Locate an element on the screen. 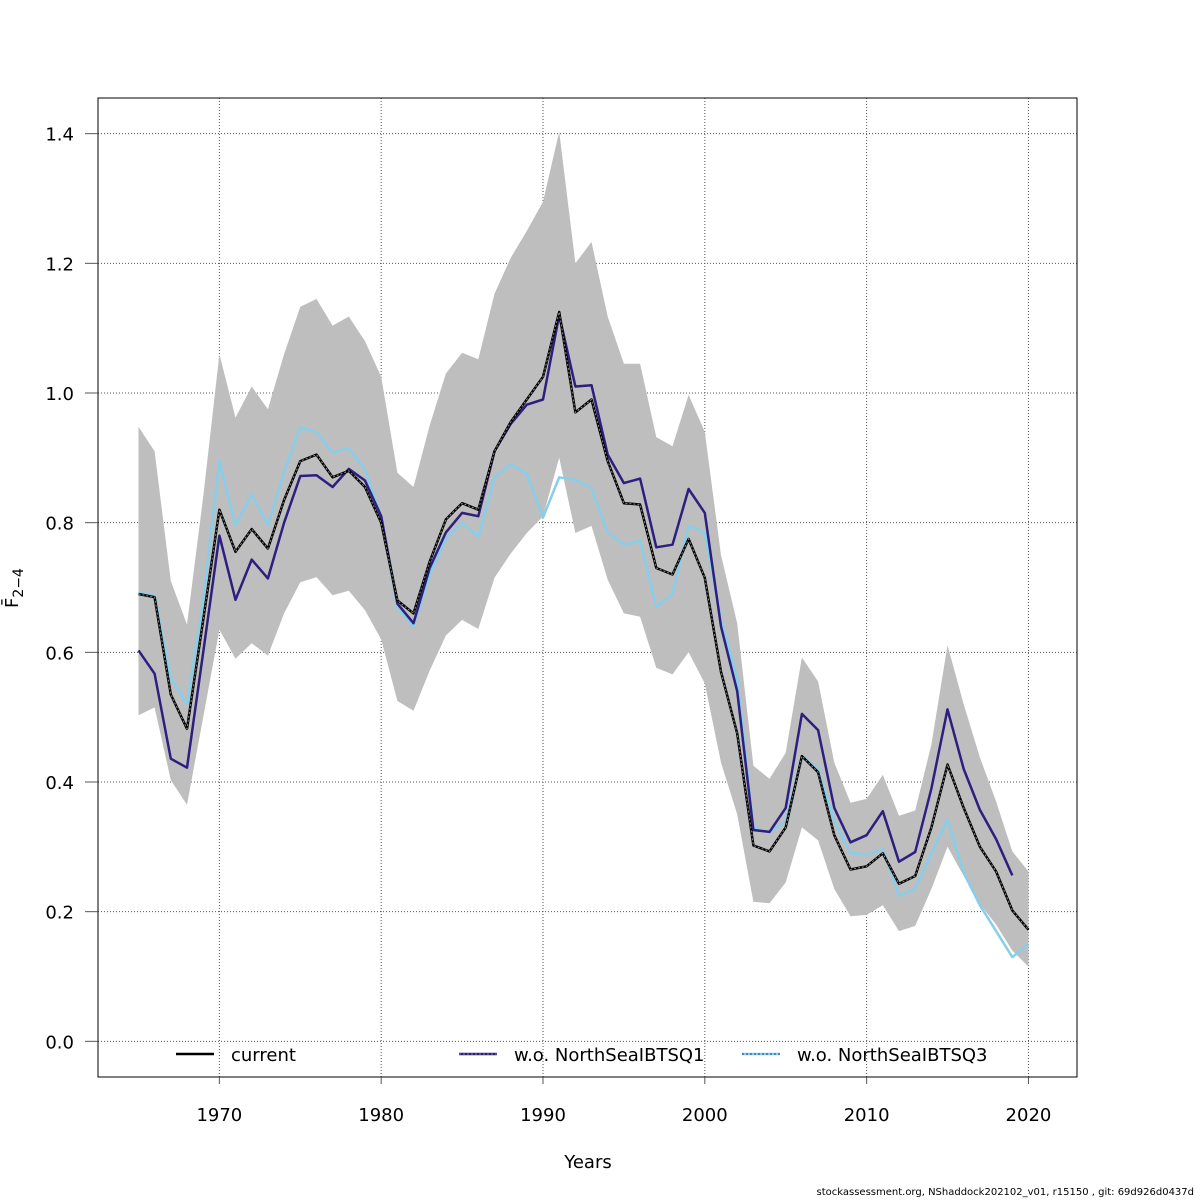  legend-label: w.o. NorthSeaIBTSQ1 is located at coordinates (609, 1055).